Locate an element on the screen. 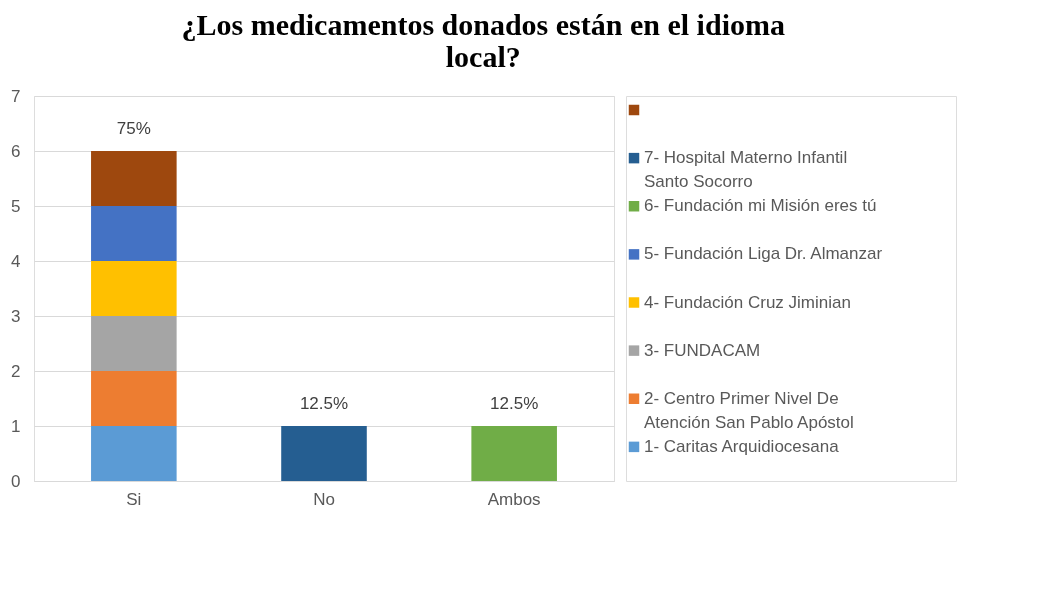 This screenshot has height=592, width=1046. y-tick-label: 2 is located at coordinates (16, 371).